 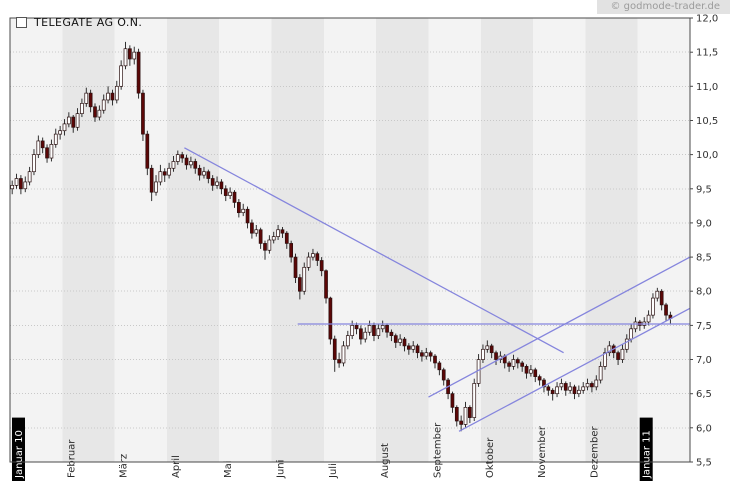 What do you see at coordinates (19, 454) in the screenshot?
I see `x-axis-label: Januar 10` at bounding box center [19, 454].